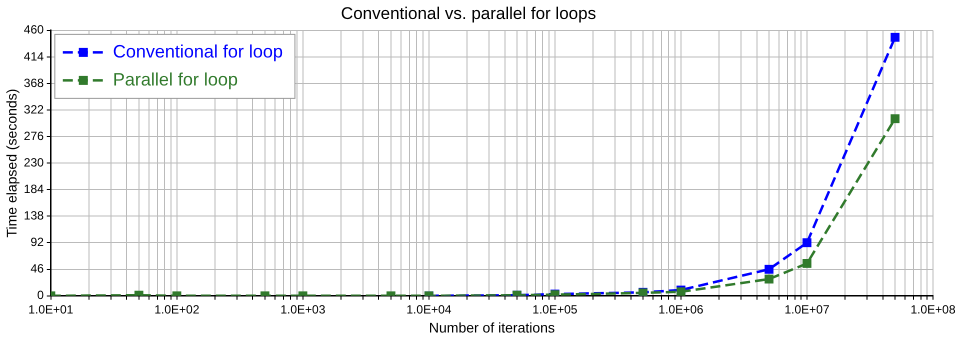 The width and height of the screenshot is (961, 337). What do you see at coordinates (303, 309) in the screenshot?
I see `x-tick-label: 1.0E+03` at bounding box center [303, 309].